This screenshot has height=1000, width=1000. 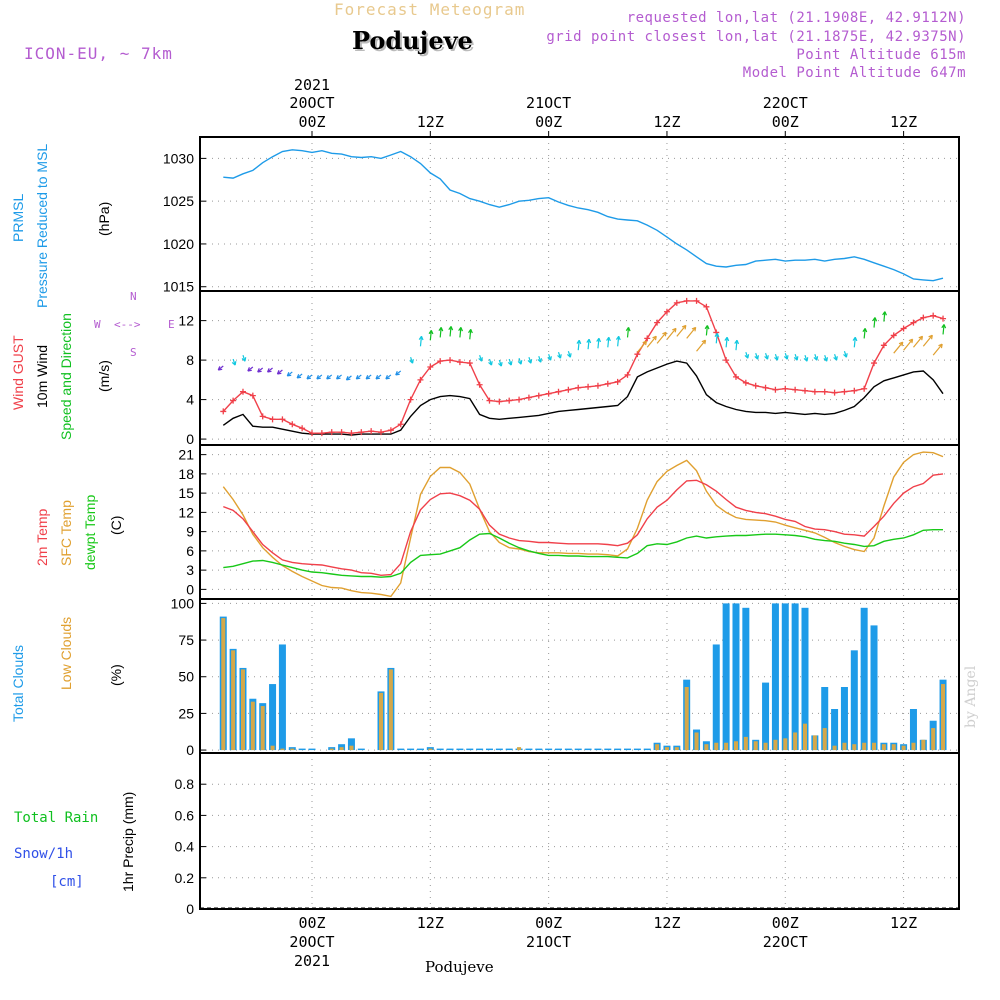 What do you see at coordinates (854, 73) in the screenshot?
I see `model-altitude: Model Point Altitude 647m` at bounding box center [854, 73].